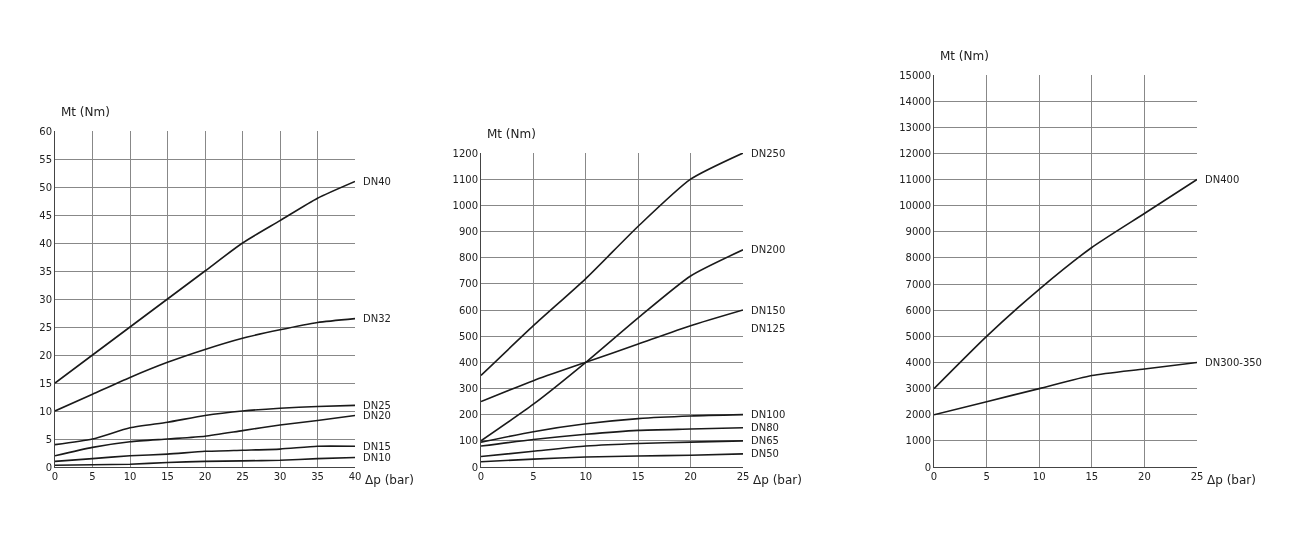 The image size is (1292, 546). What do you see at coordinates (918, 415) in the screenshot?
I see `y-tick-label: 2000` at bounding box center [918, 415].